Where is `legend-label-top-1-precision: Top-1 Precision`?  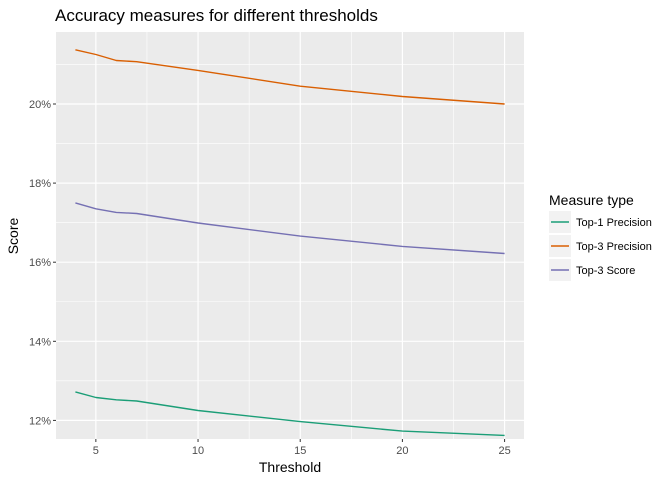
legend-label-top-1-precision: Top-1 Precision is located at coordinates (614, 223).